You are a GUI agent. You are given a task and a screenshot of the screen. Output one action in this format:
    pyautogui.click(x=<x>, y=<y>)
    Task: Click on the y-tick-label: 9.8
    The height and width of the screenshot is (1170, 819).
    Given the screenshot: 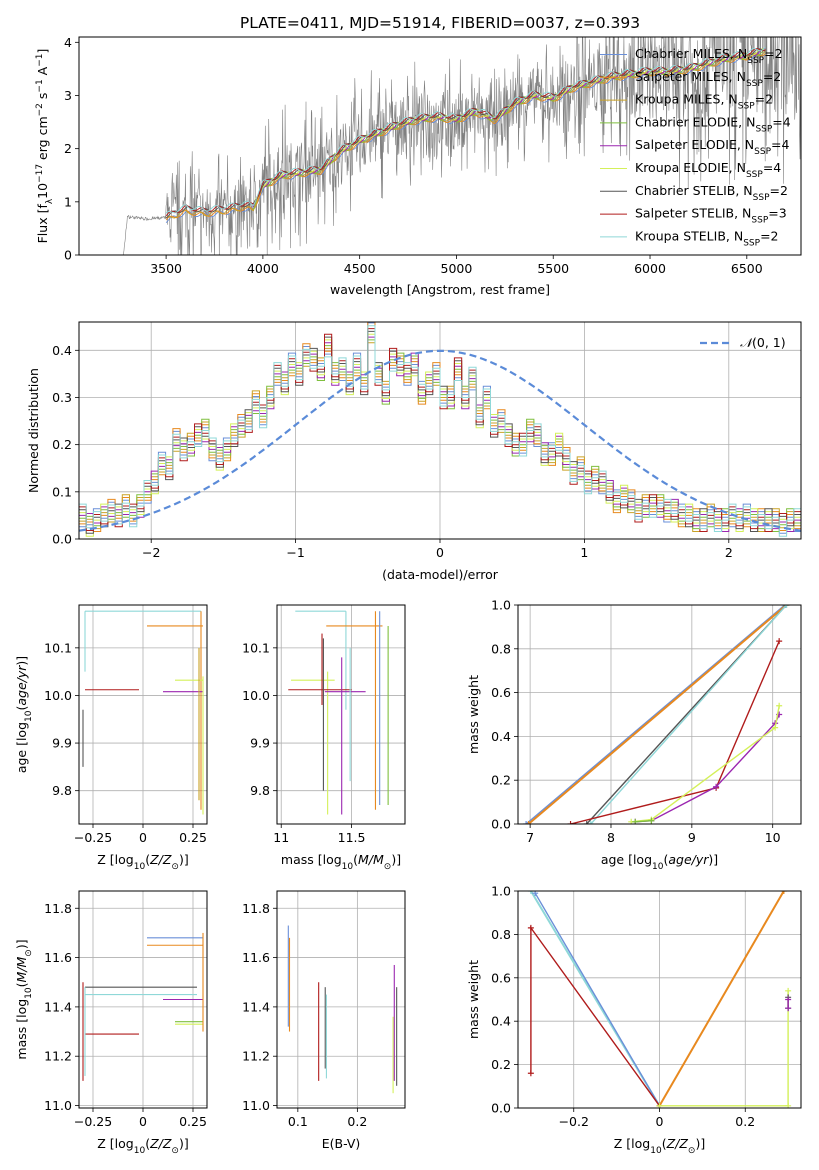 What is the action you would take?
    pyautogui.click(x=62, y=790)
    